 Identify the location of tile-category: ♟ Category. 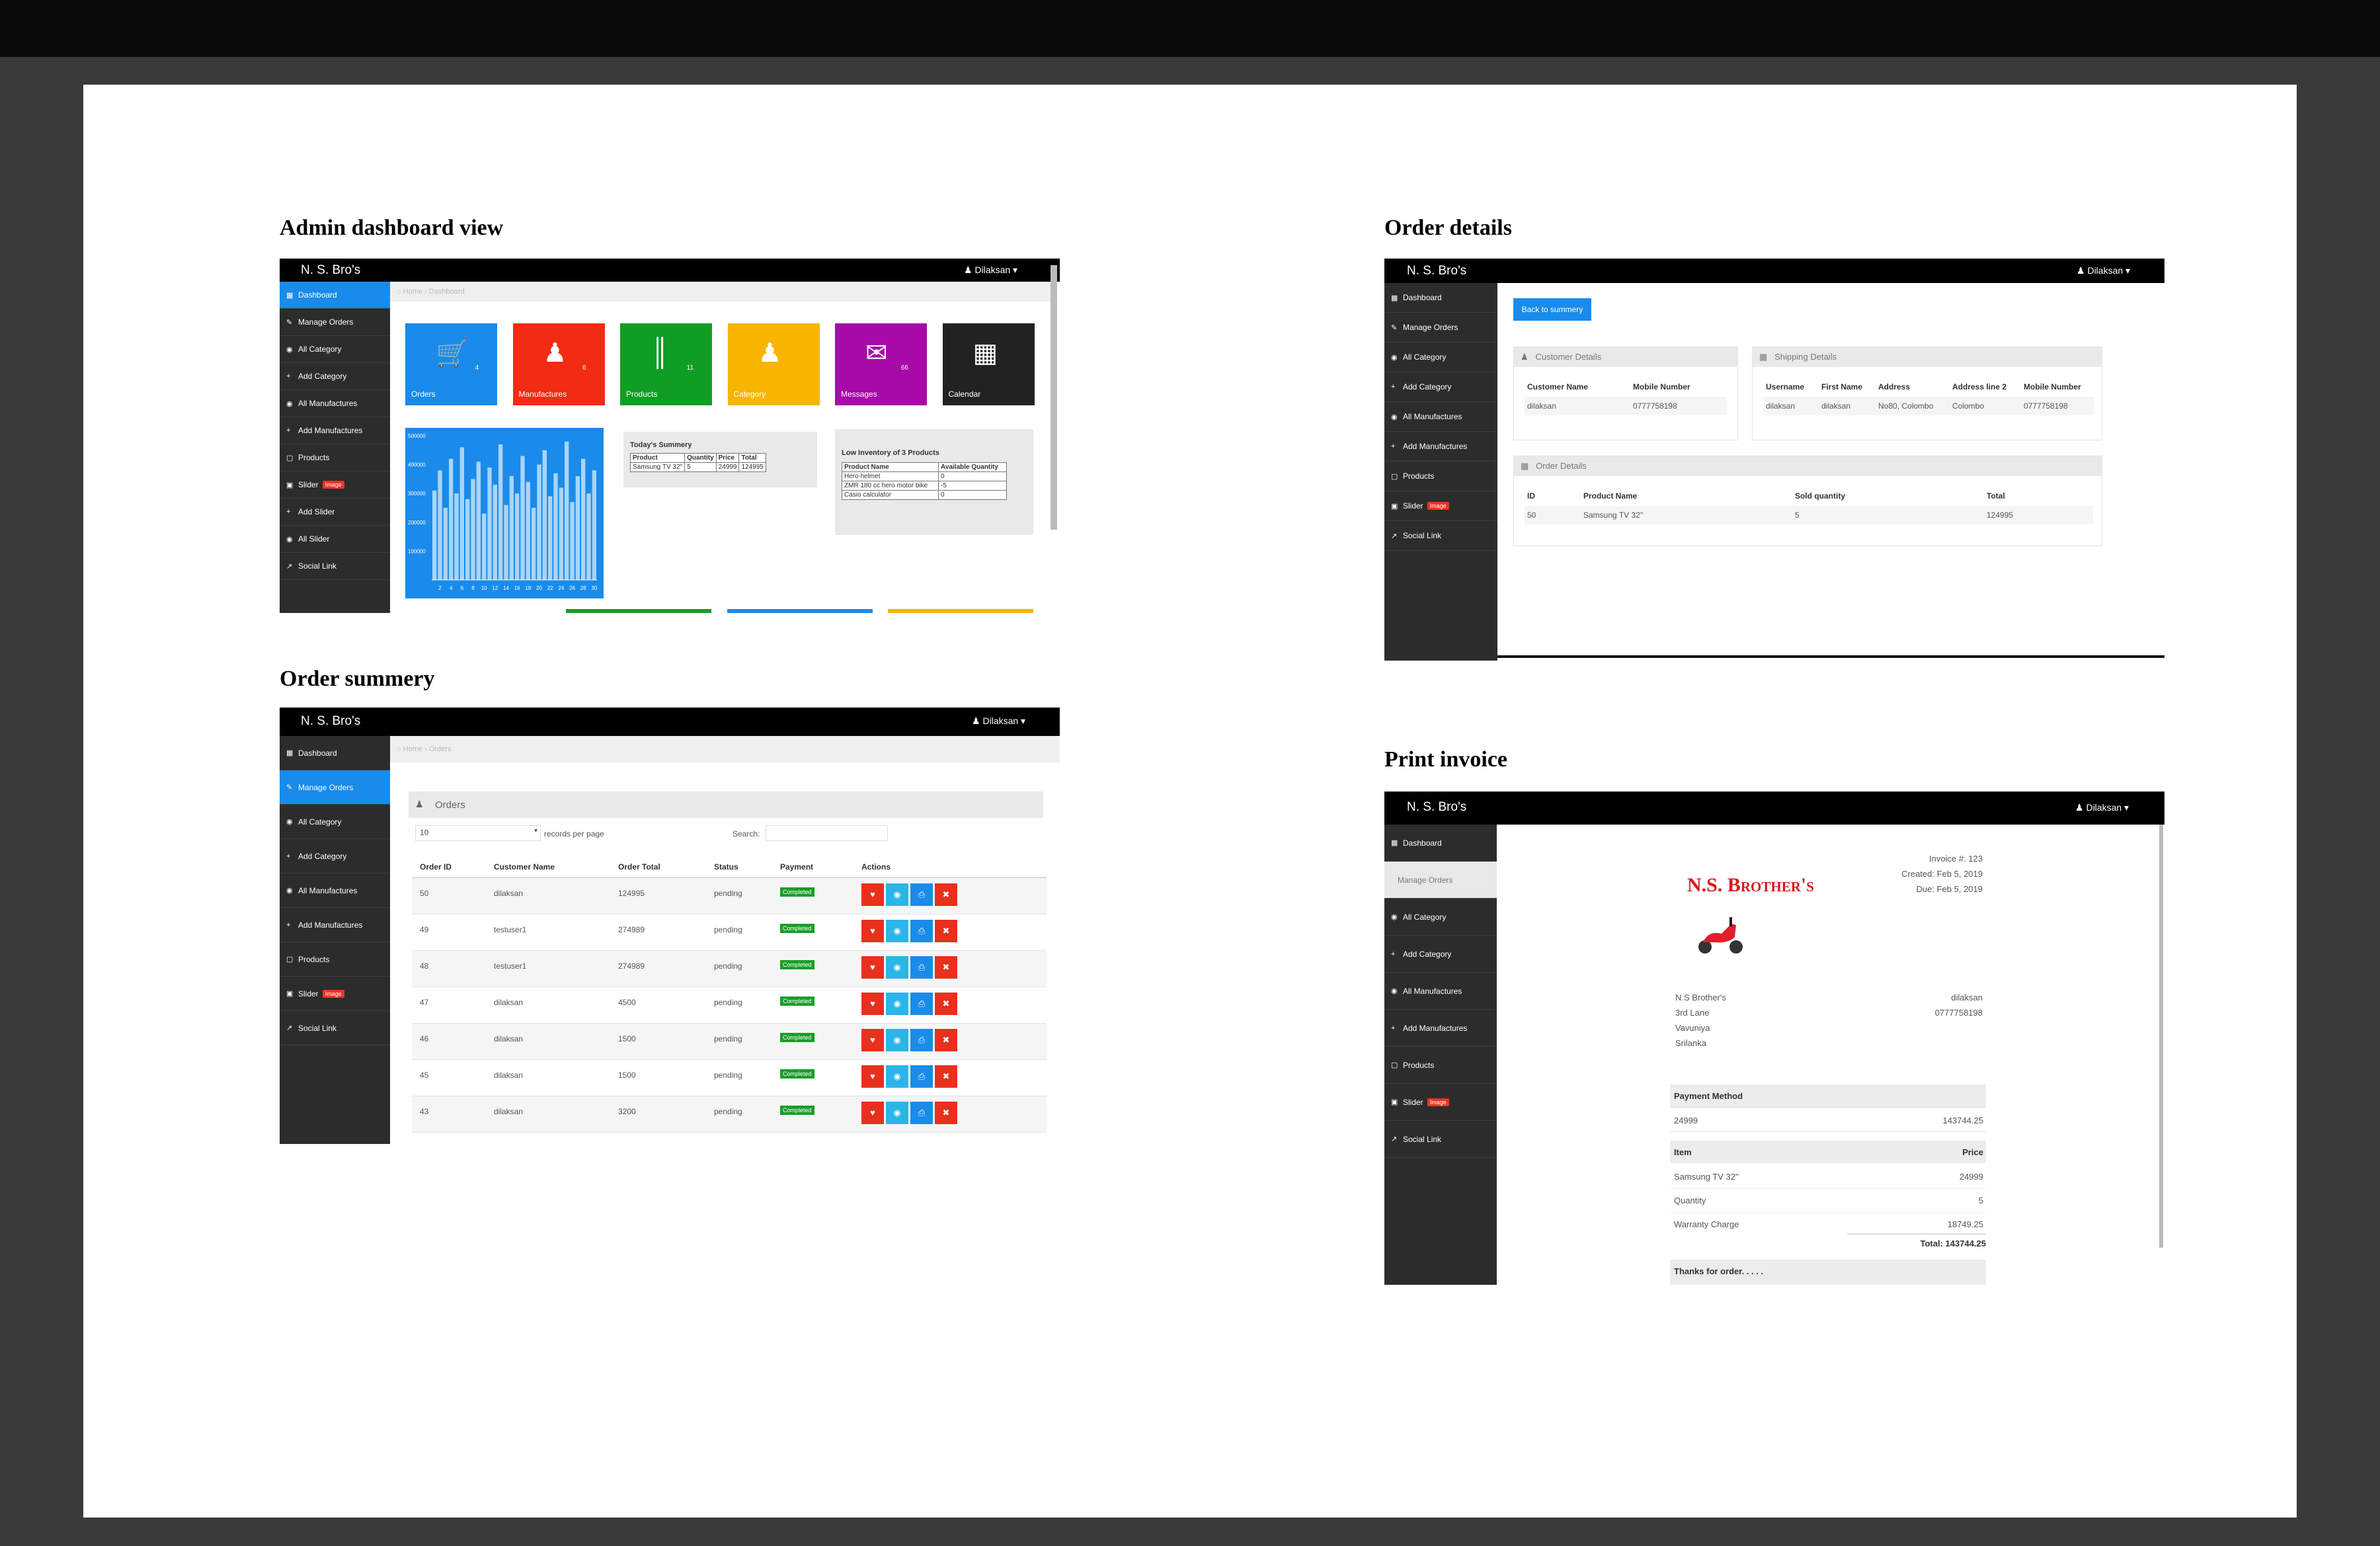
(773, 364).